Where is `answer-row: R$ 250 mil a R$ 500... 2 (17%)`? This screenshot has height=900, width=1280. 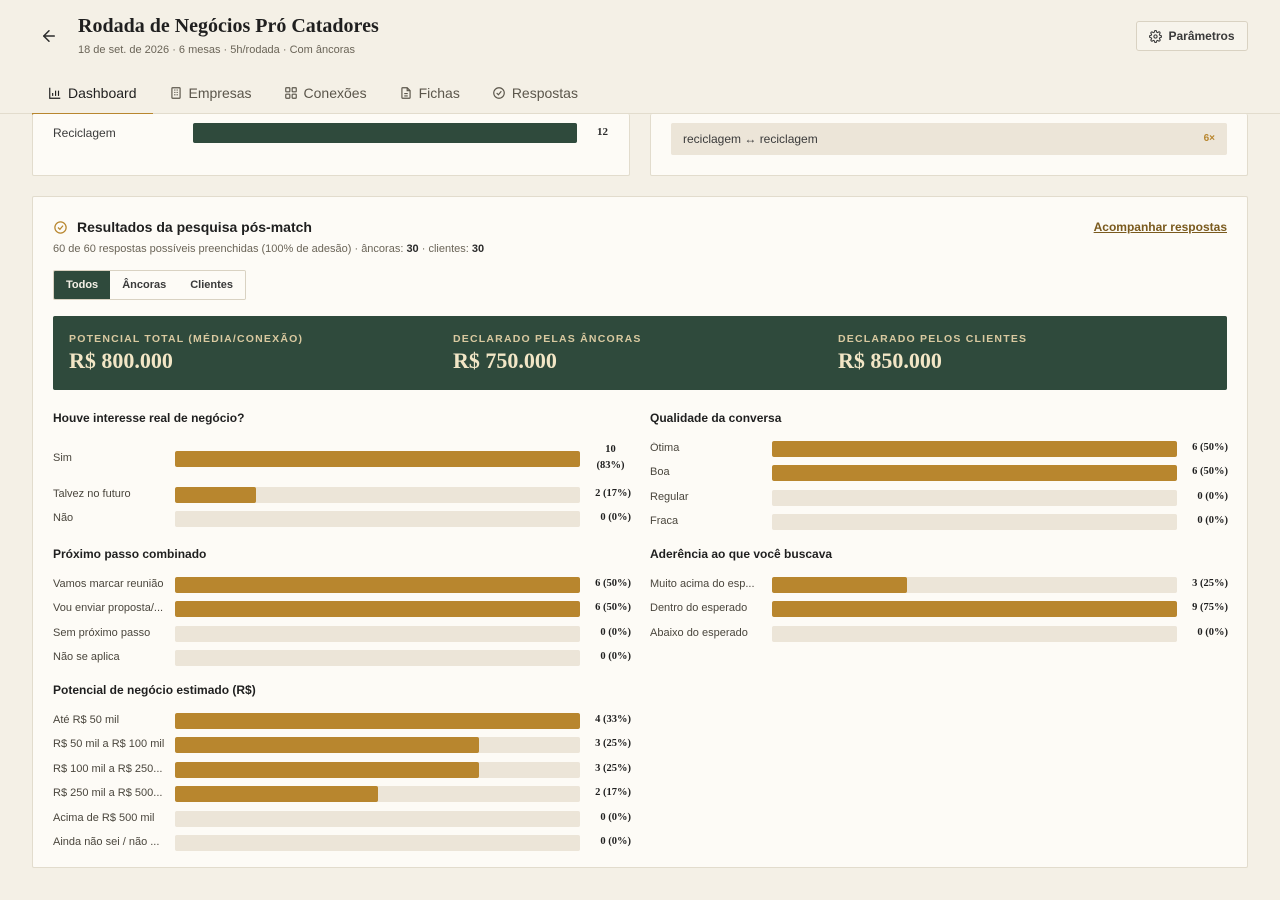 answer-row: R$ 250 mil a R$ 500... 2 (17%) is located at coordinates (342, 794).